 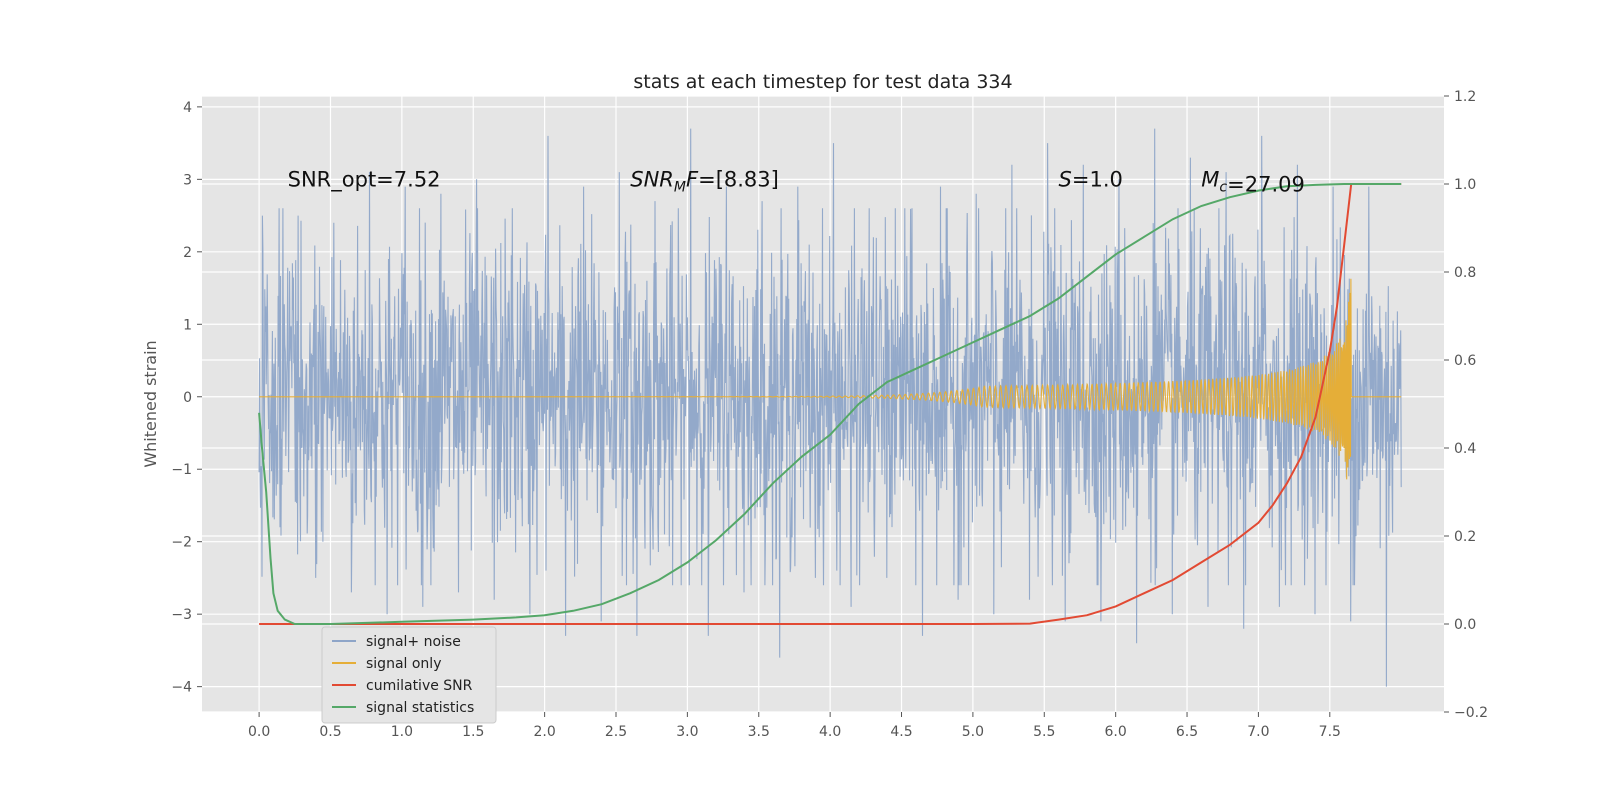 I want to click on annotation-symbol: SNR, so click(x=652, y=179).